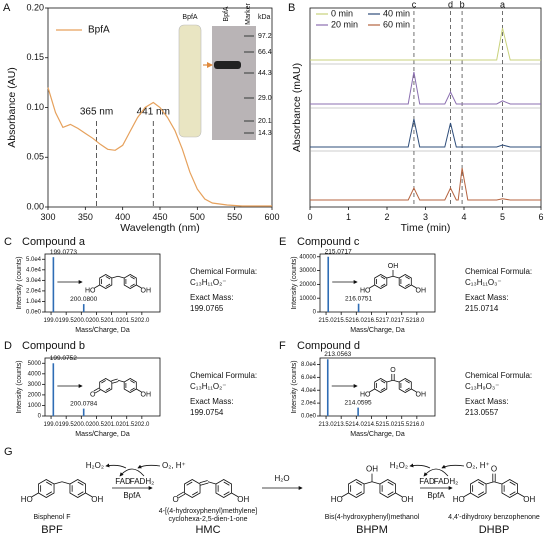 The width and height of the screenshot is (551, 537). I want to click on y-tick-label: 4.0e4, so click(309, 391).